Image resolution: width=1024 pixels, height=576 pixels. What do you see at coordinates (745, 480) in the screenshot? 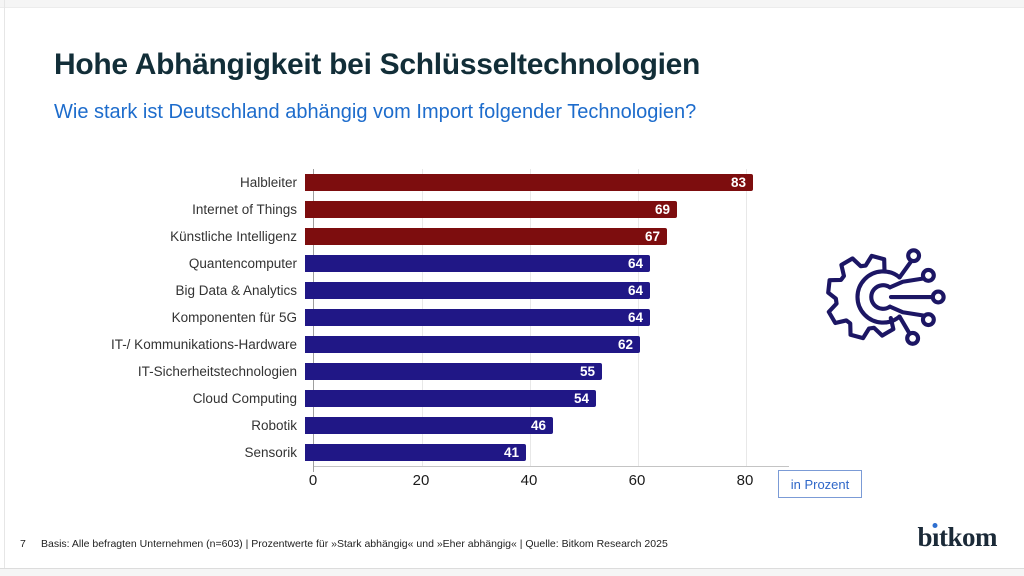
I see `x-tick-label: 80` at bounding box center [745, 480].